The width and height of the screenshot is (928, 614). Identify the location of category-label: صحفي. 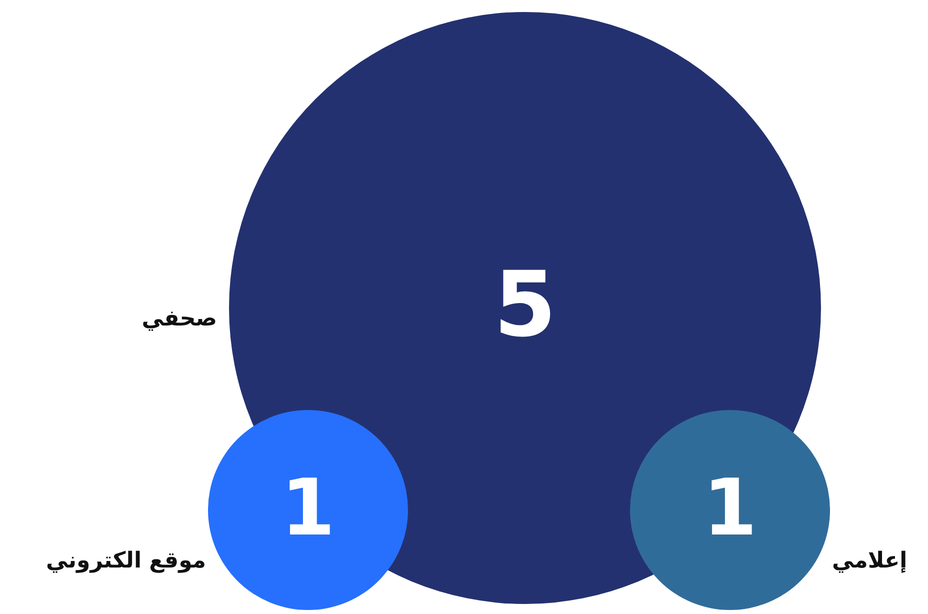
(179, 319).